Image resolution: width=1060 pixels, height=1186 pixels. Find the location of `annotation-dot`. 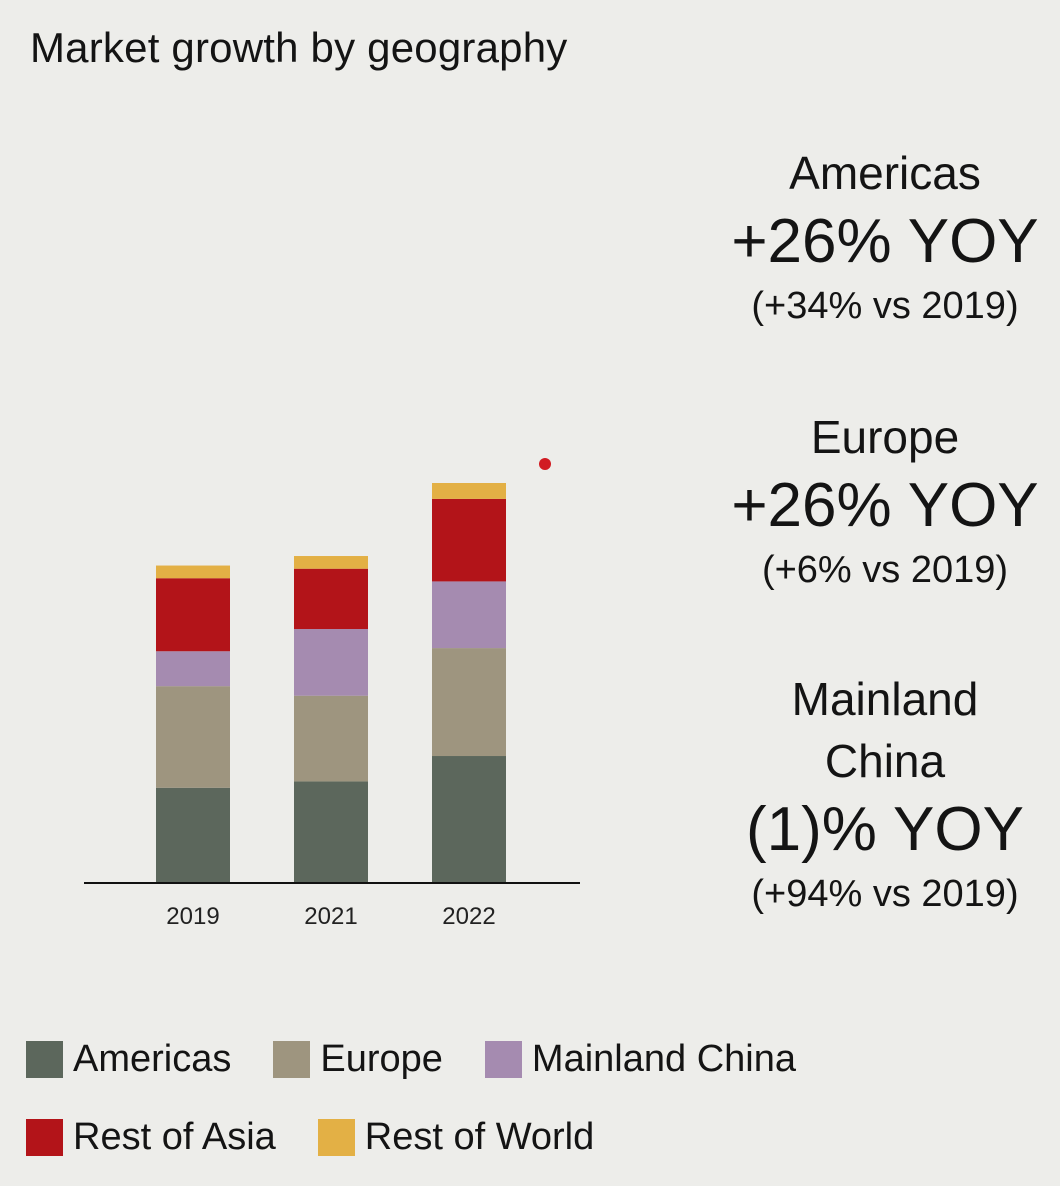

annotation-dot is located at coordinates (545, 464).